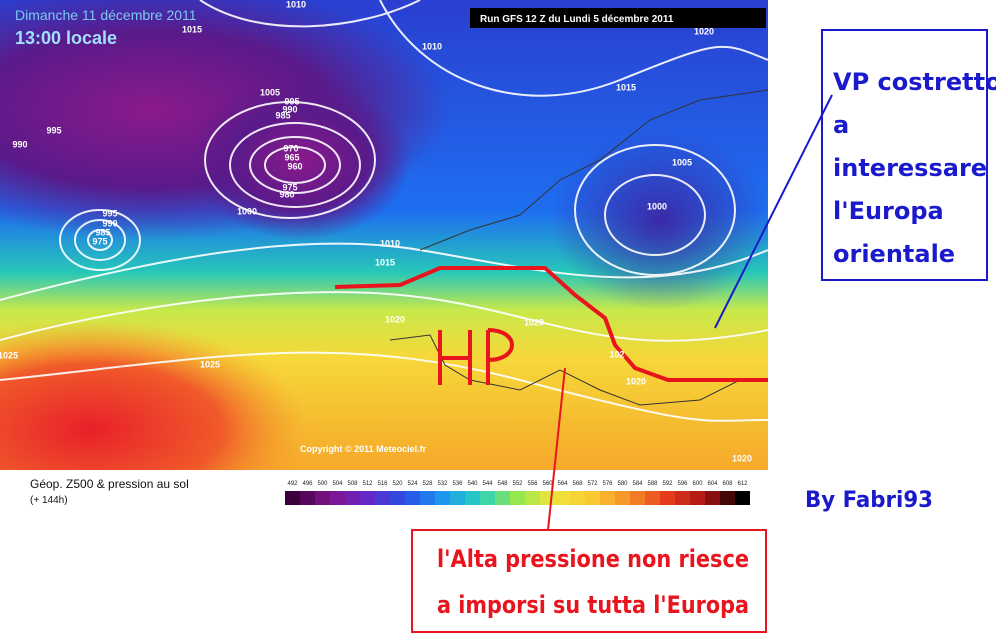 This screenshot has height=641, width=996. Describe the element at coordinates (869, 500) in the screenshot. I see `author: By Fabri93` at that location.